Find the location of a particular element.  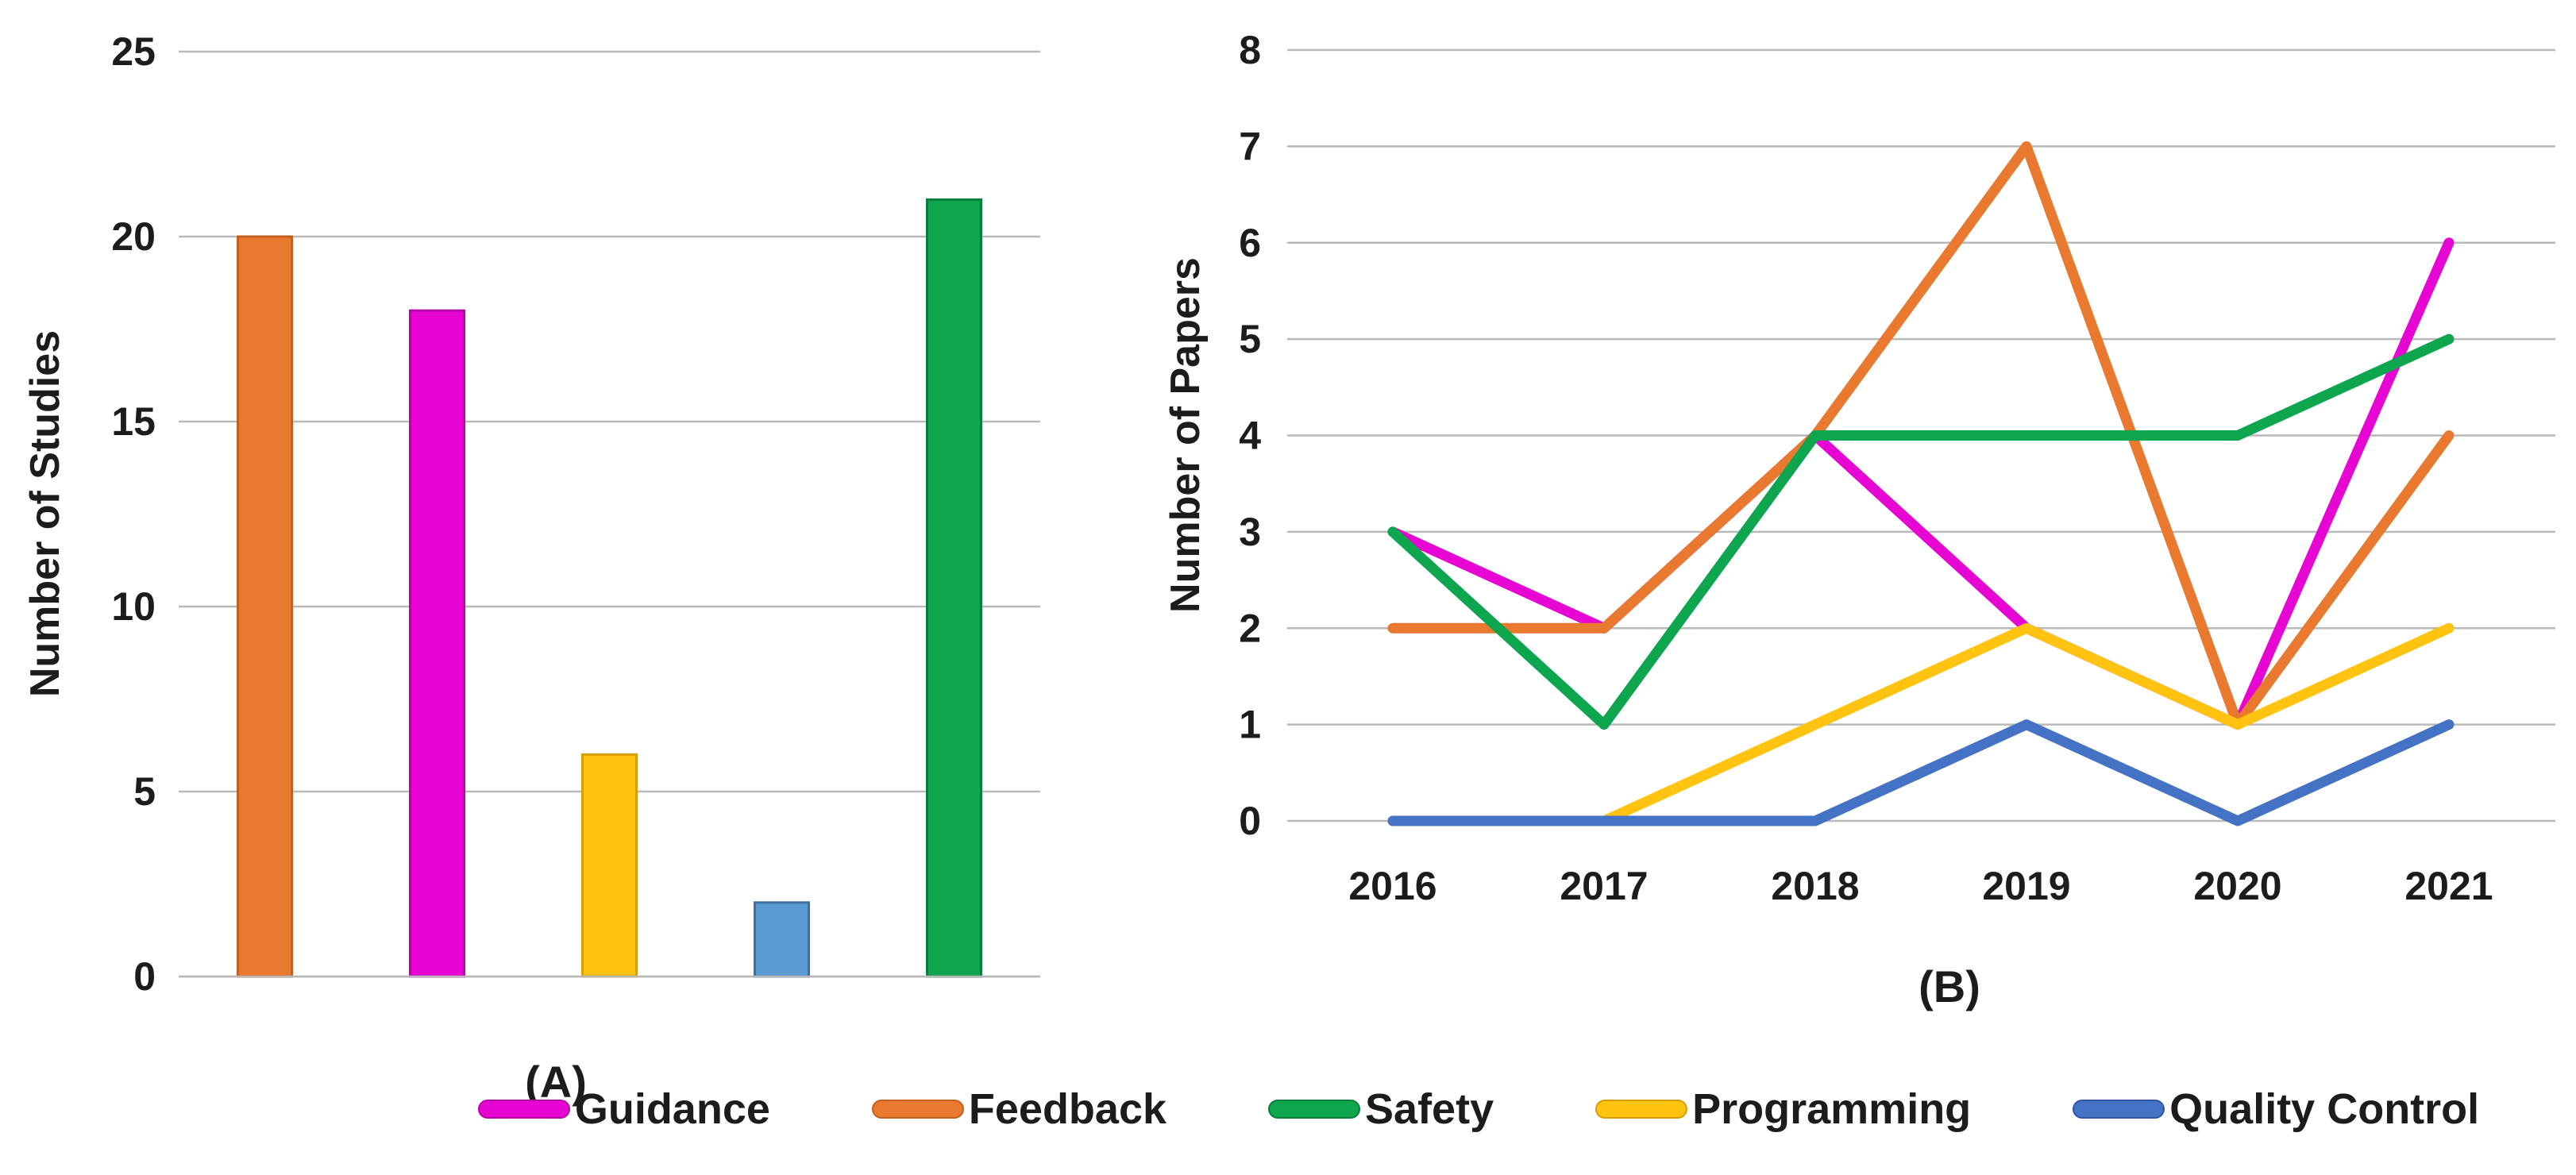

y-tick-label-b-4: 4 is located at coordinates (1250, 436).